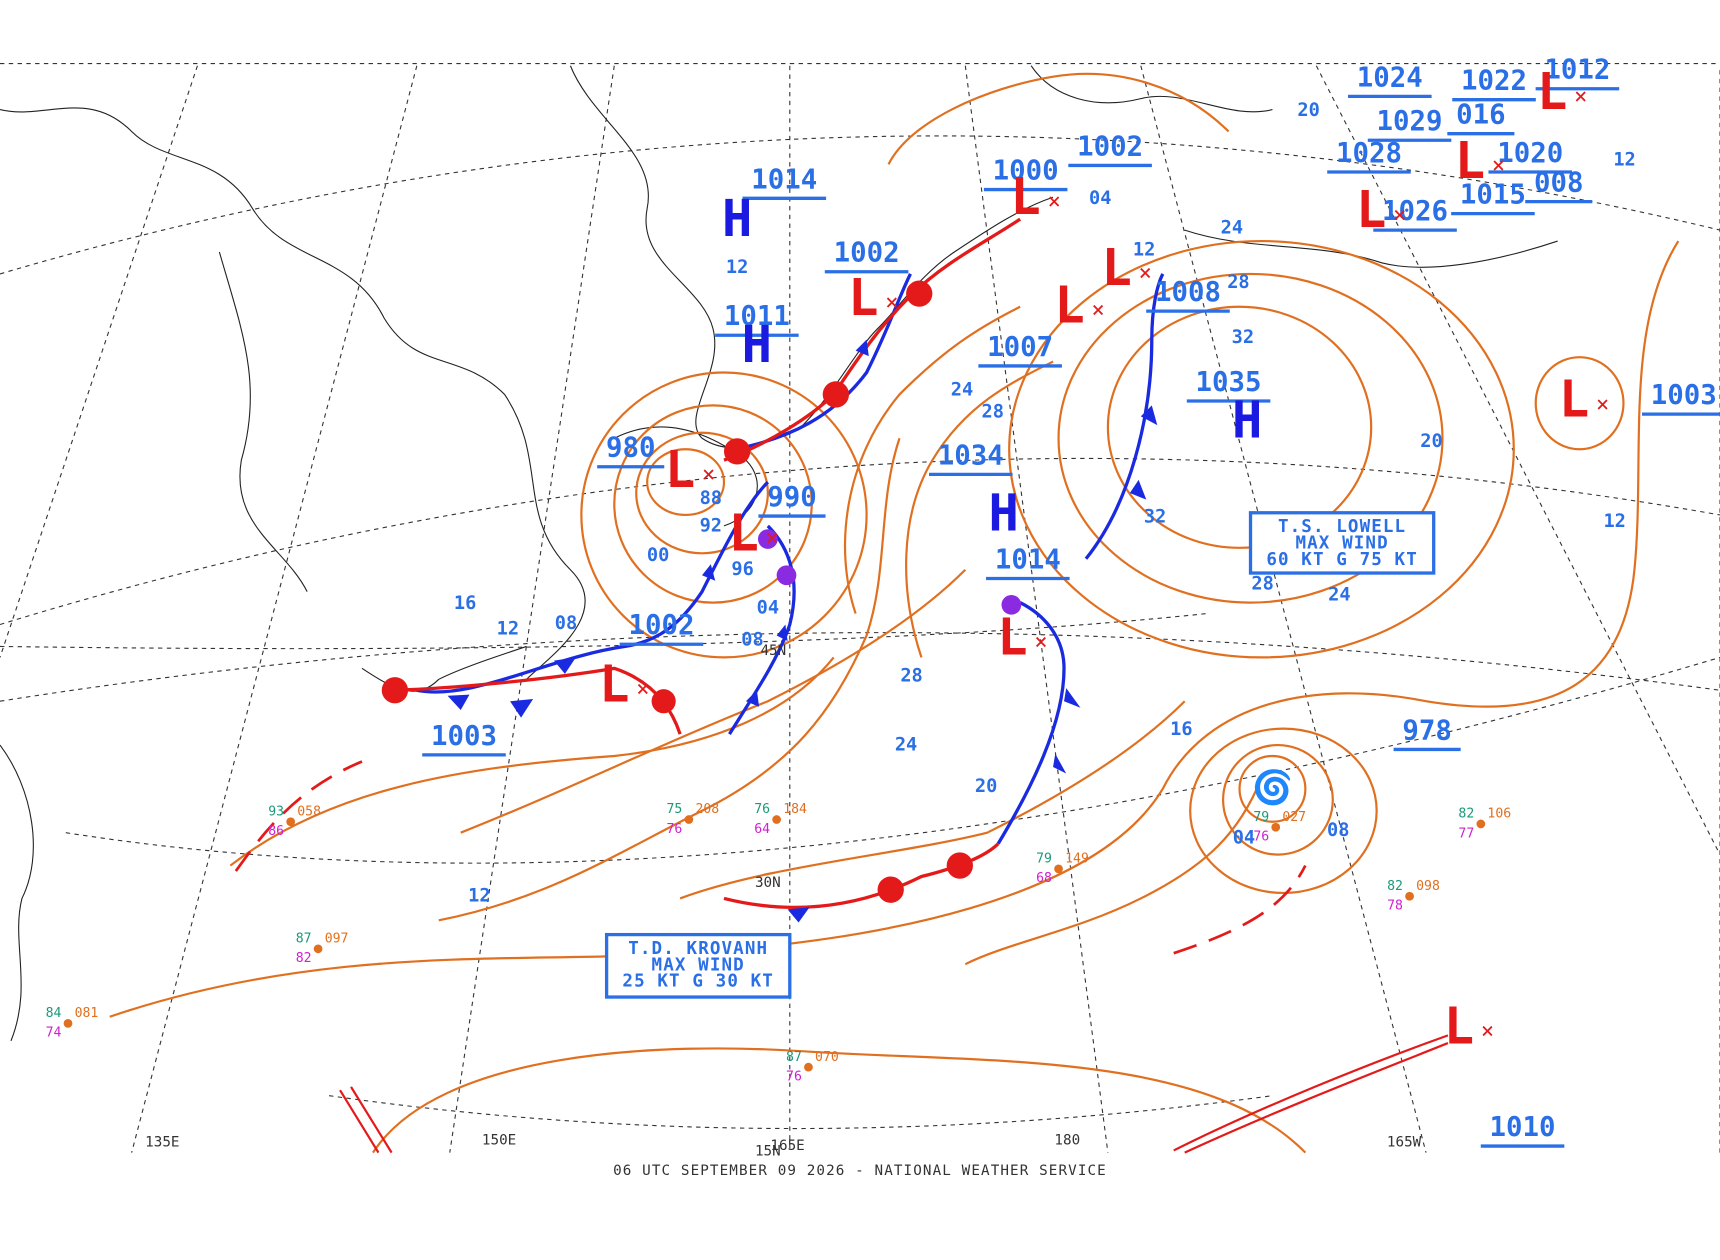  I want to click on pressure-label: 1007, so click(1020, 347).